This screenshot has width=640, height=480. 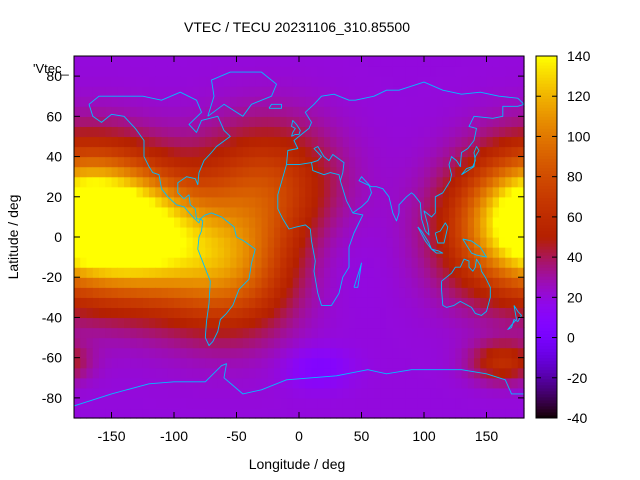 What do you see at coordinates (577, 378) in the screenshot?
I see `colorbar-tick-label: -20` at bounding box center [577, 378].